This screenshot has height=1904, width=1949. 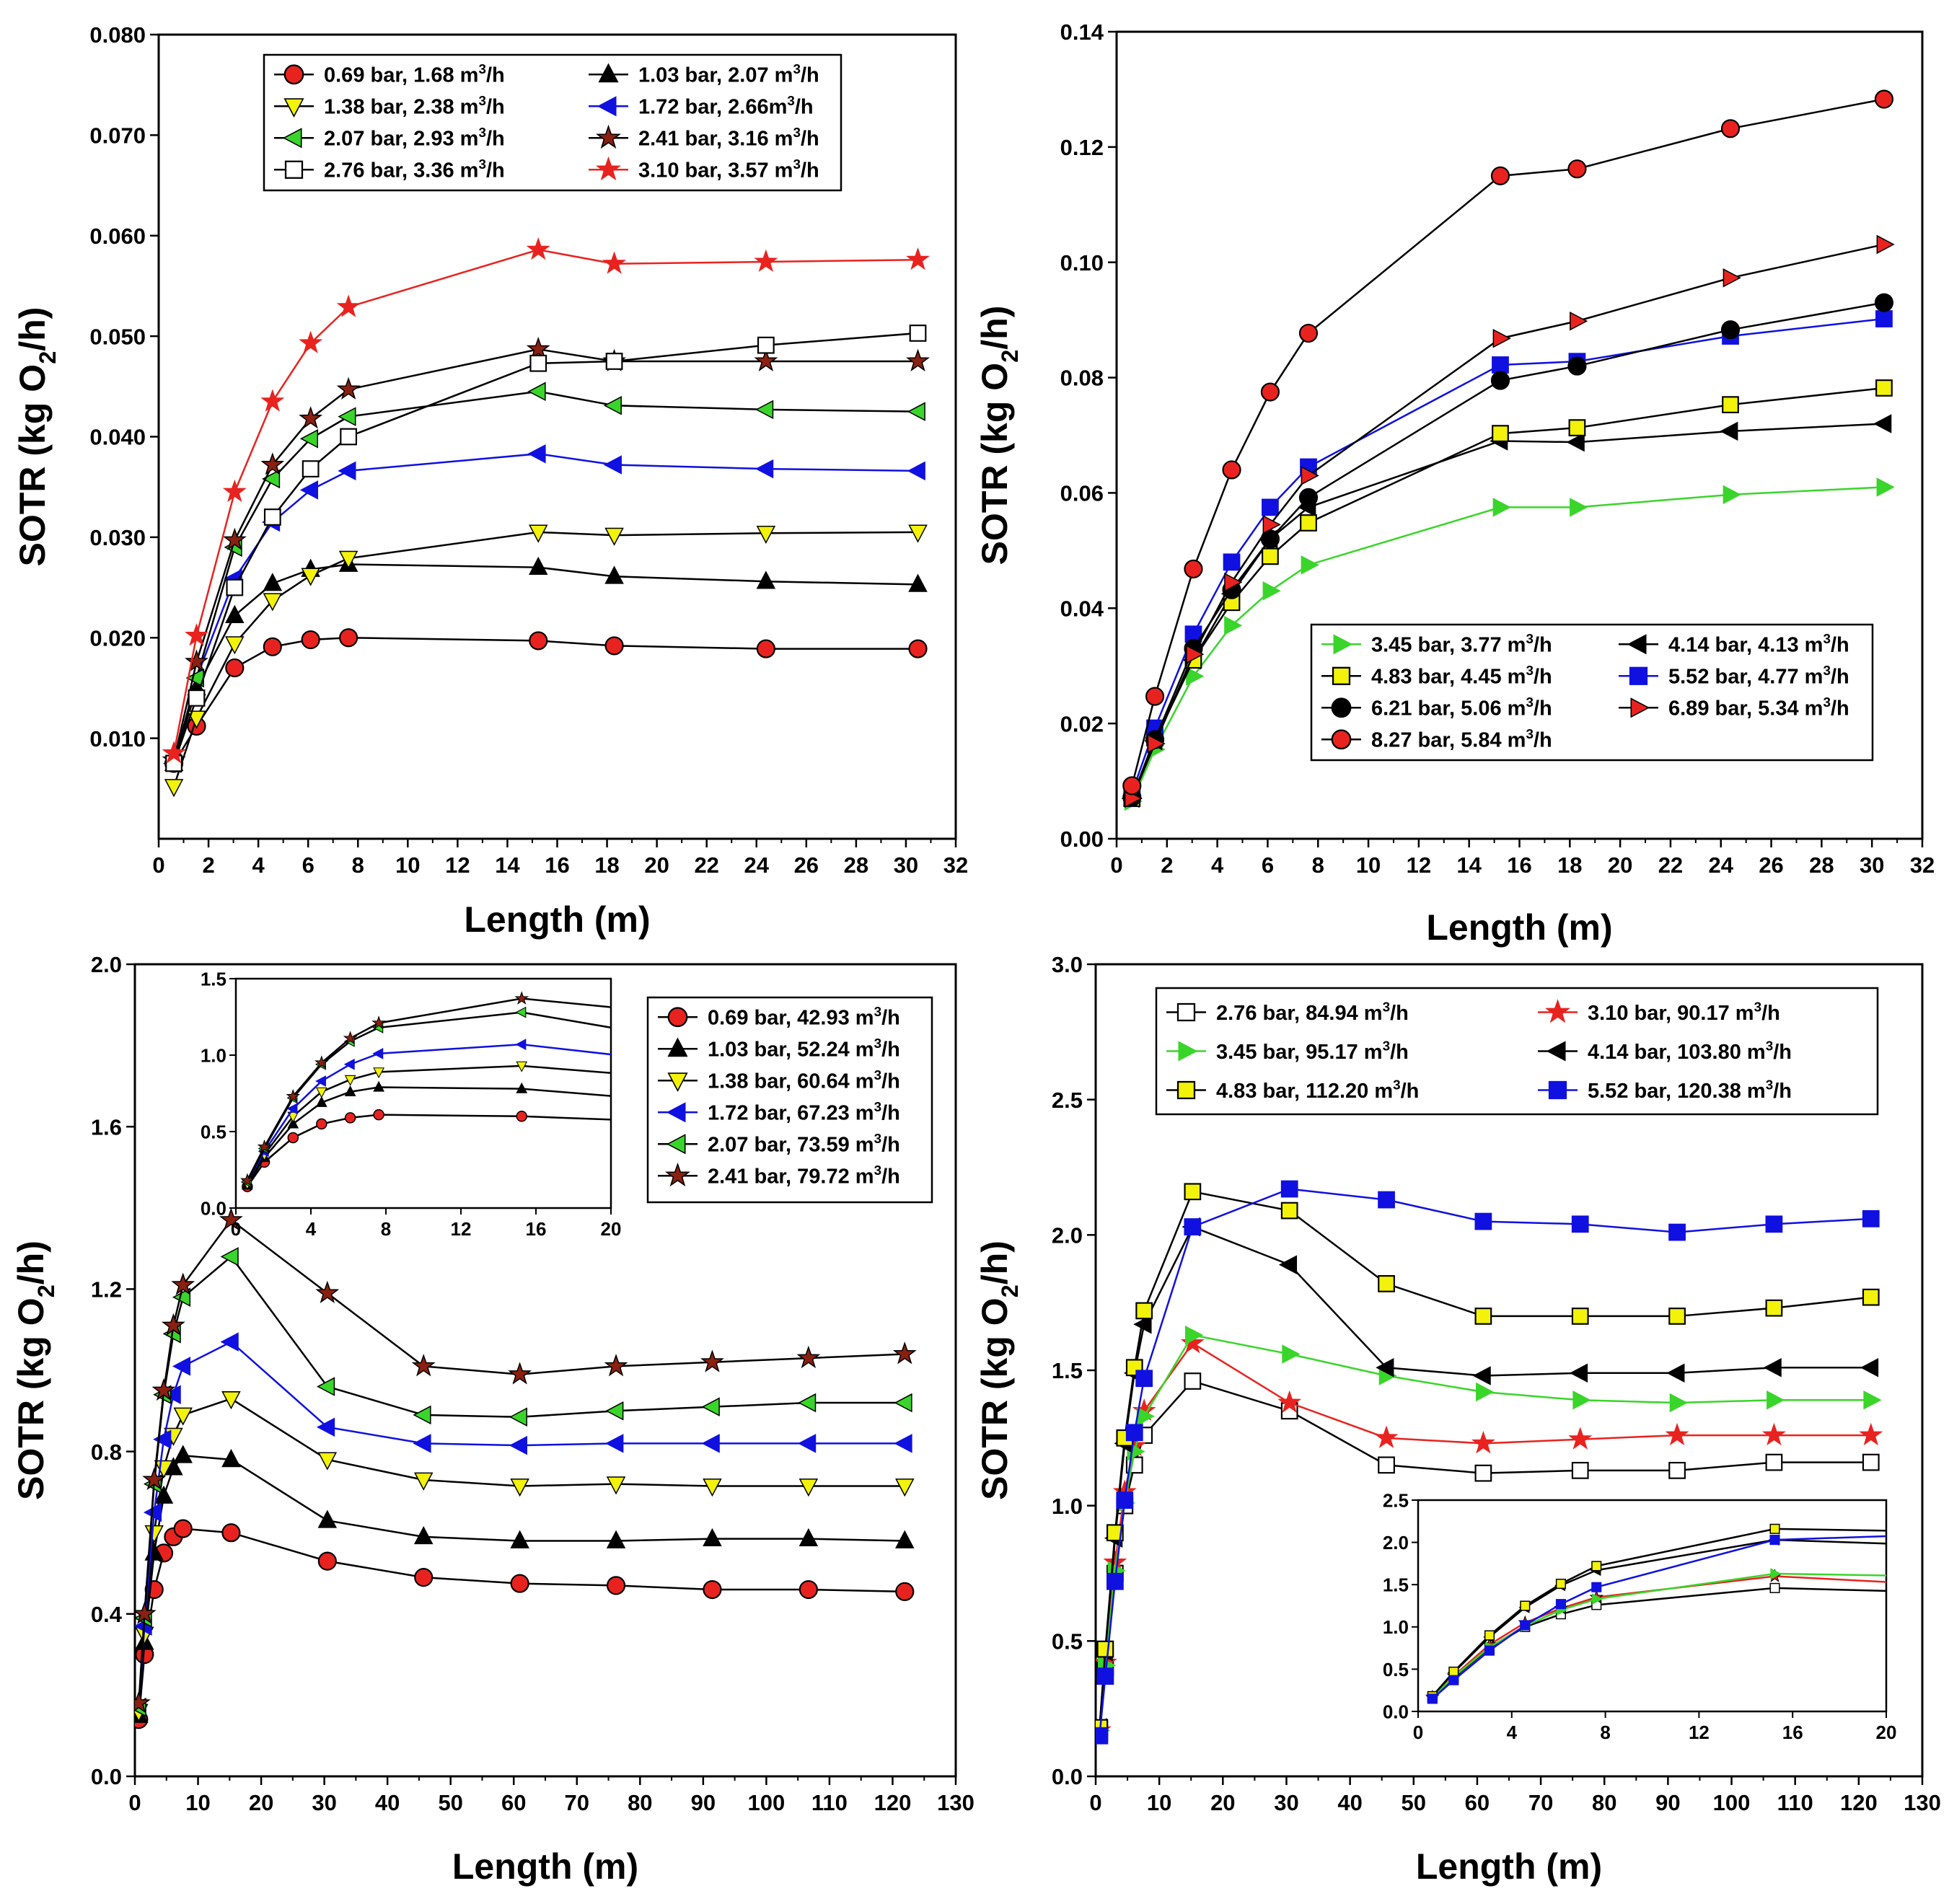 What do you see at coordinates (893, 1802) in the screenshot?
I see `x-tick-label: 120` at bounding box center [893, 1802].